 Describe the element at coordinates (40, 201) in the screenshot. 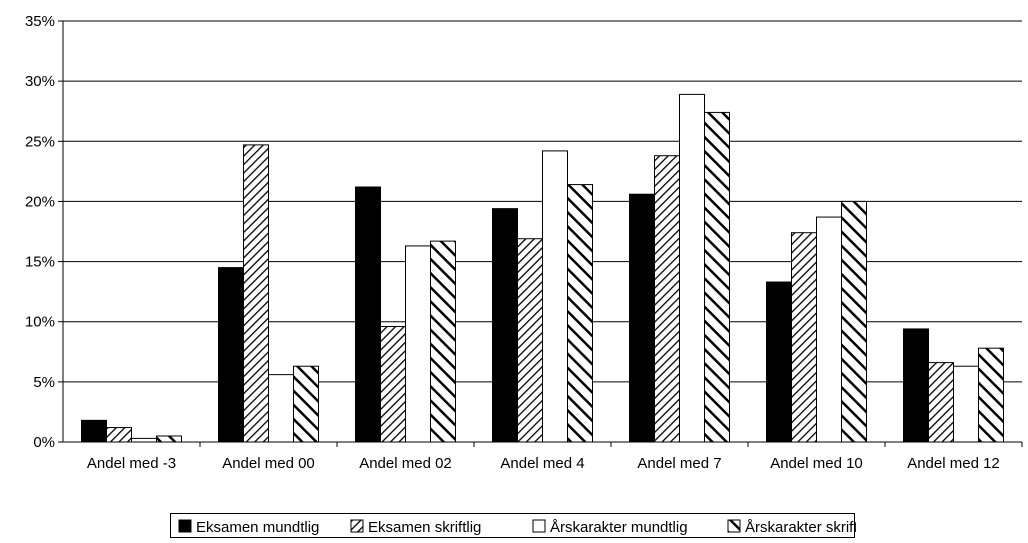

I see `y-tick-label: 20%` at that location.